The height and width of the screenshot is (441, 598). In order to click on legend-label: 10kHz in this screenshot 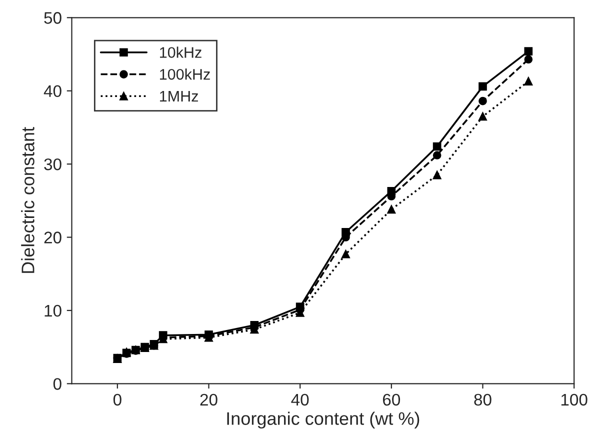, I will do `click(181, 52)`.